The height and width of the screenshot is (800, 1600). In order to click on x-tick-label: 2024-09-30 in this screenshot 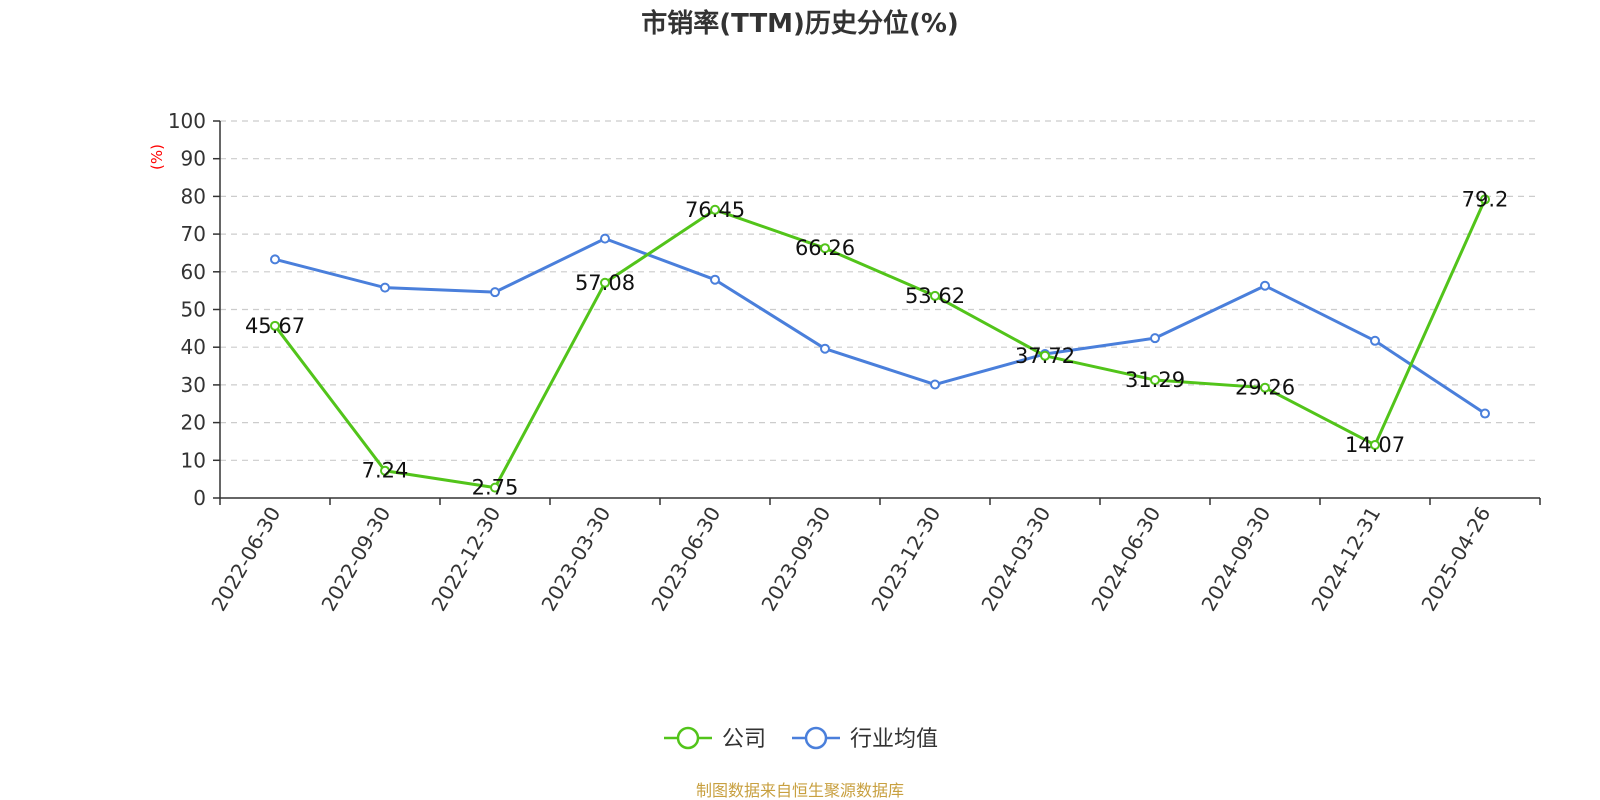, I will do `click(1235, 559)`.